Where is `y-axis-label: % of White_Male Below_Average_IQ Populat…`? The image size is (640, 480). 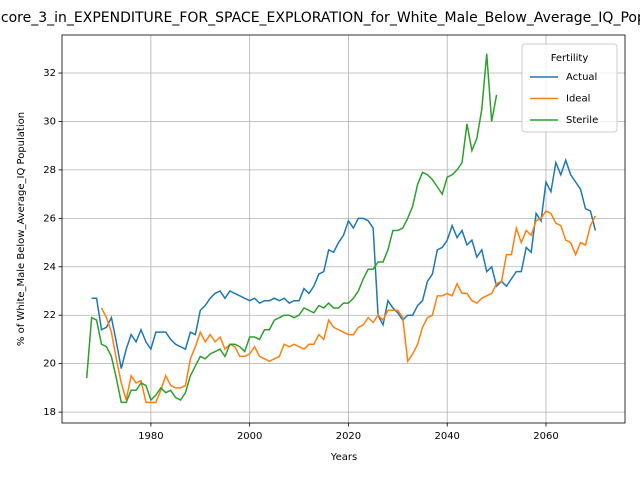 y-axis-label: % of White_Male Below_Average_IQ Populat… is located at coordinates (21, 229).